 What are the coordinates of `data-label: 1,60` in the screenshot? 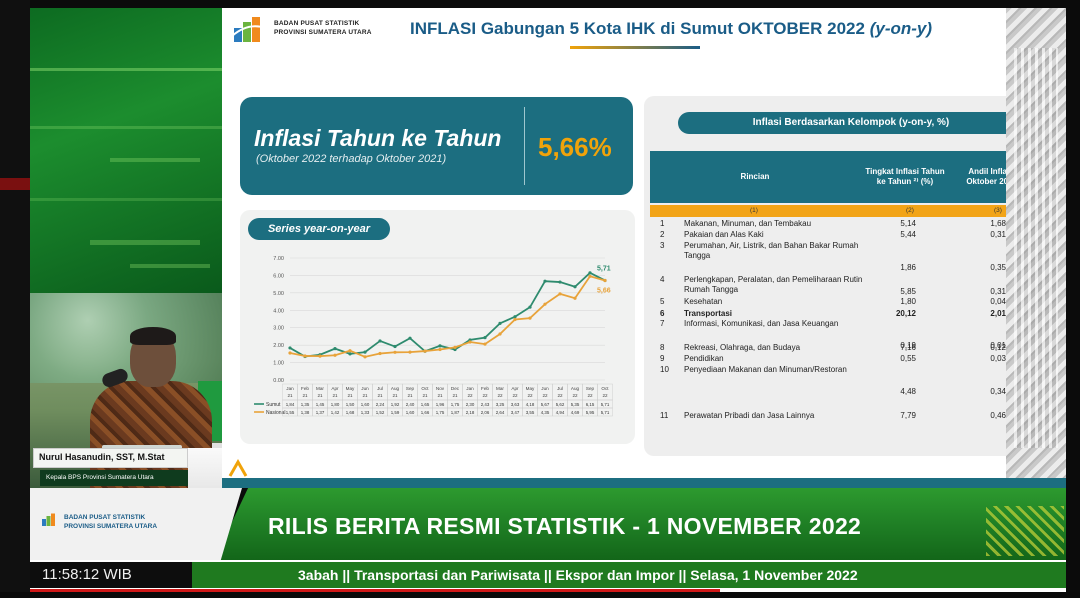 It's located at (365, 404).